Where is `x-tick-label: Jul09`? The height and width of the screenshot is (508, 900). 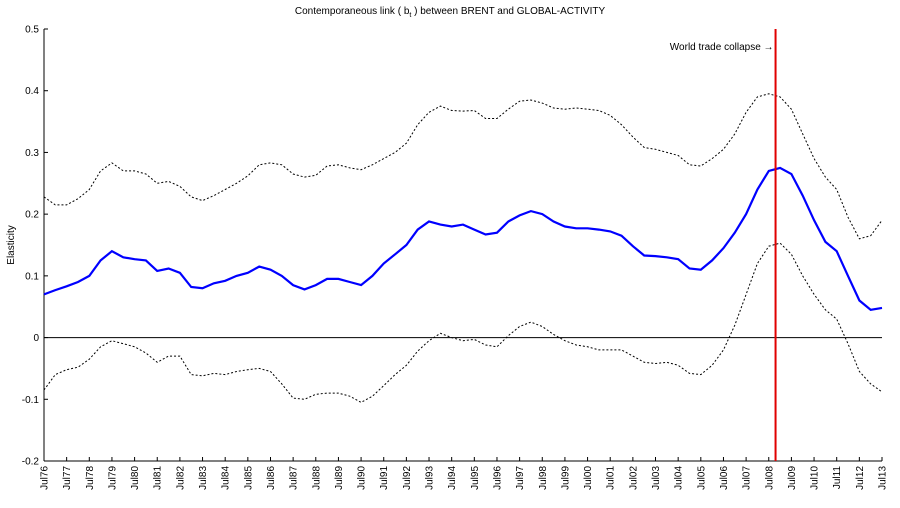
x-tick-label: Jul09 is located at coordinates (792, 478).